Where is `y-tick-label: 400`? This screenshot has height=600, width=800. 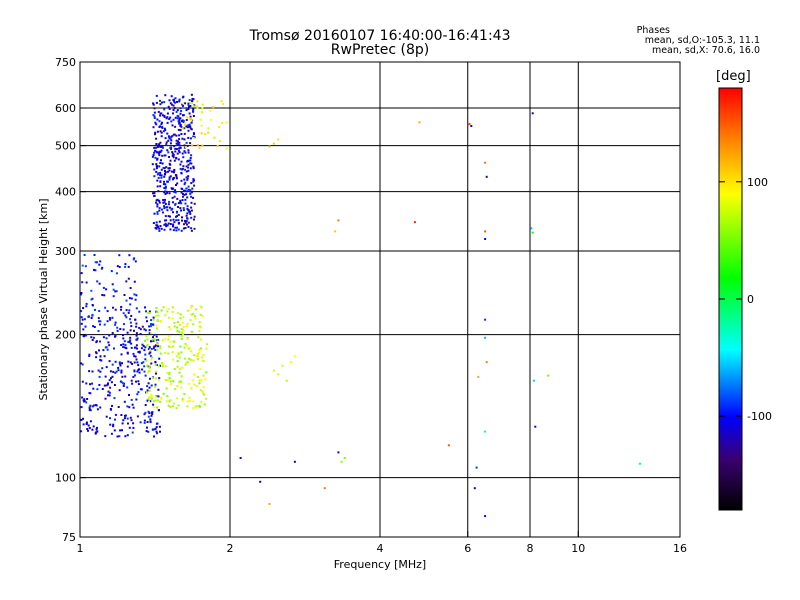
y-tick-label: 400 is located at coordinates (65, 192).